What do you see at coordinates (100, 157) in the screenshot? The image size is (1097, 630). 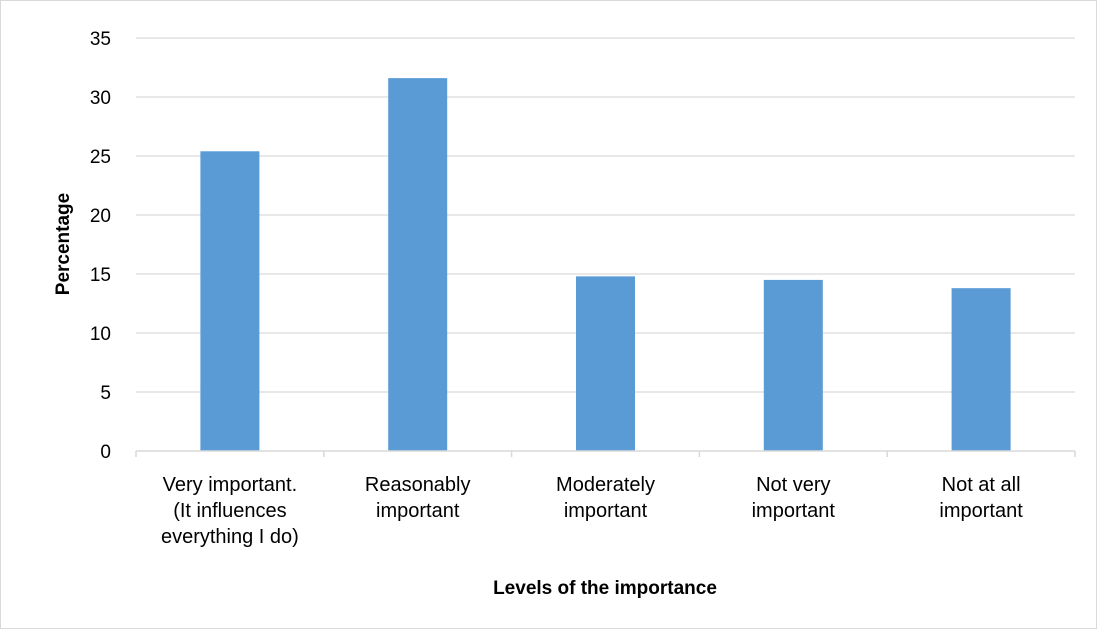 I see `y-tick-label: 25` at bounding box center [100, 157].